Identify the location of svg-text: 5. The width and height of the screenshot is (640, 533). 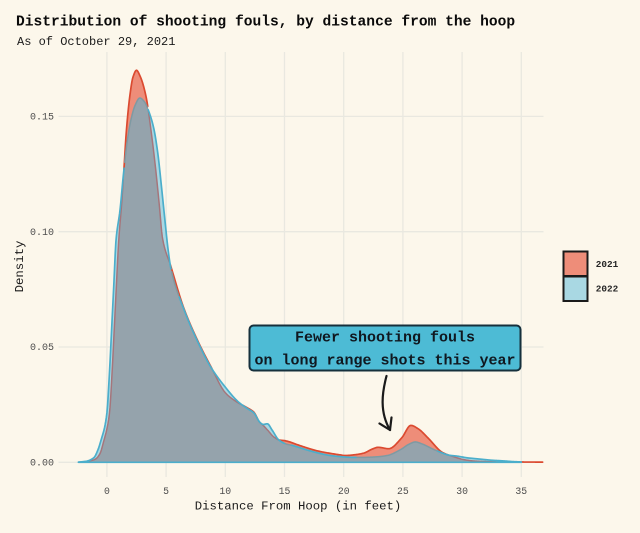
(166, 491).